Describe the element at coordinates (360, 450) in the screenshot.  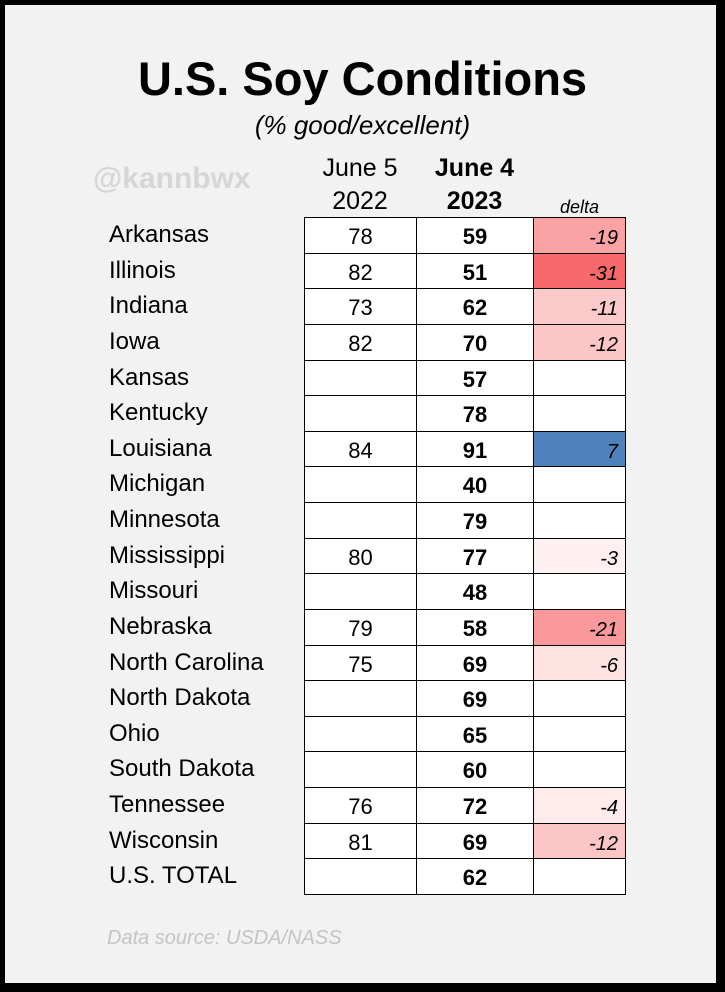
I see `prev-value: 84` at that location.